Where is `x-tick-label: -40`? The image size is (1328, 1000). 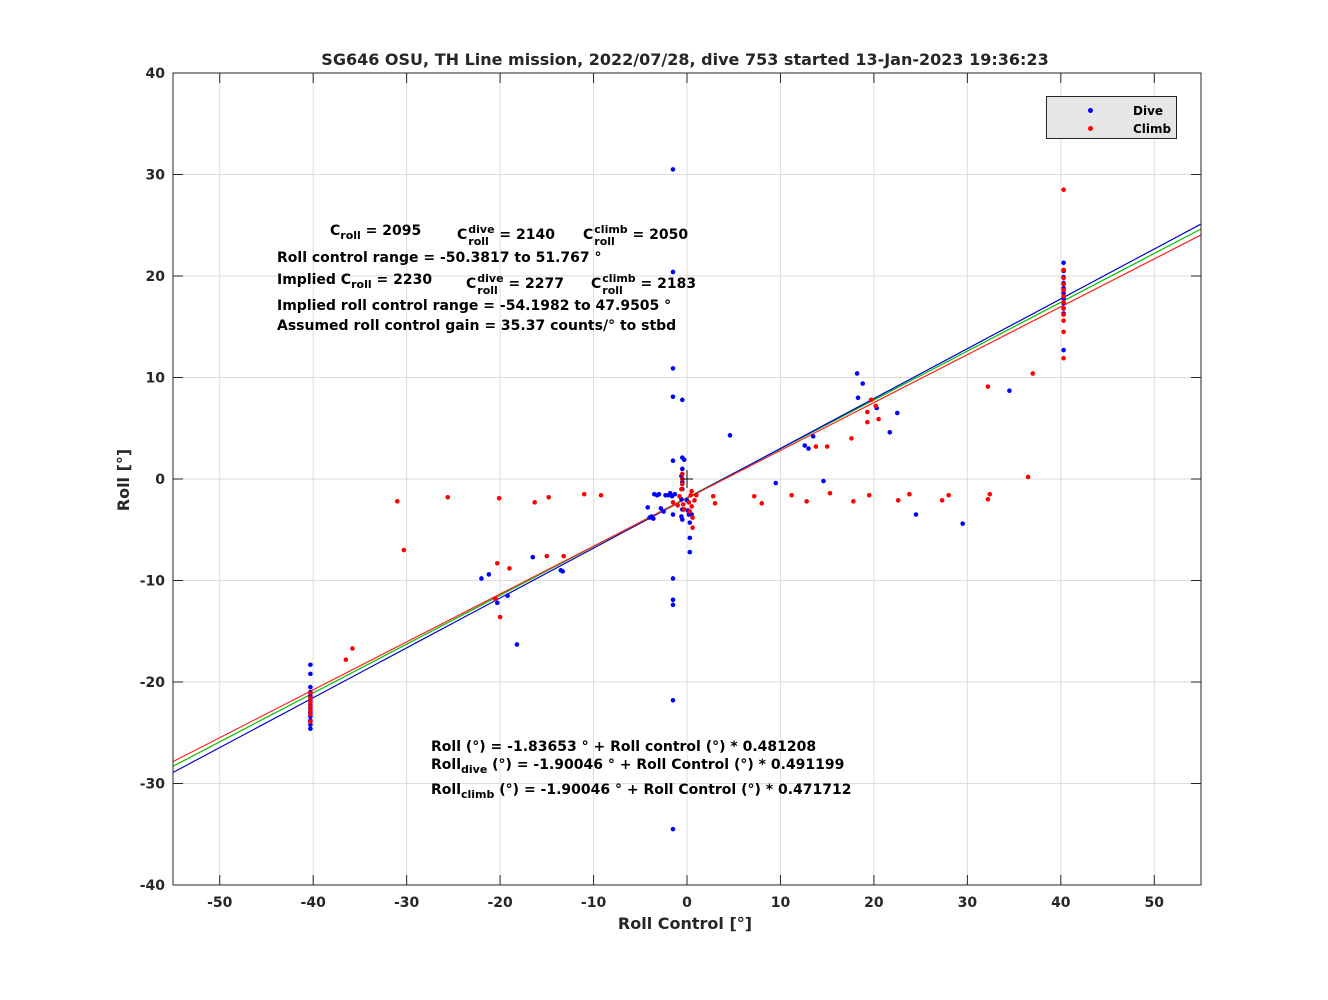
x-tick-label: -40 is located at coordinates (314, 903).